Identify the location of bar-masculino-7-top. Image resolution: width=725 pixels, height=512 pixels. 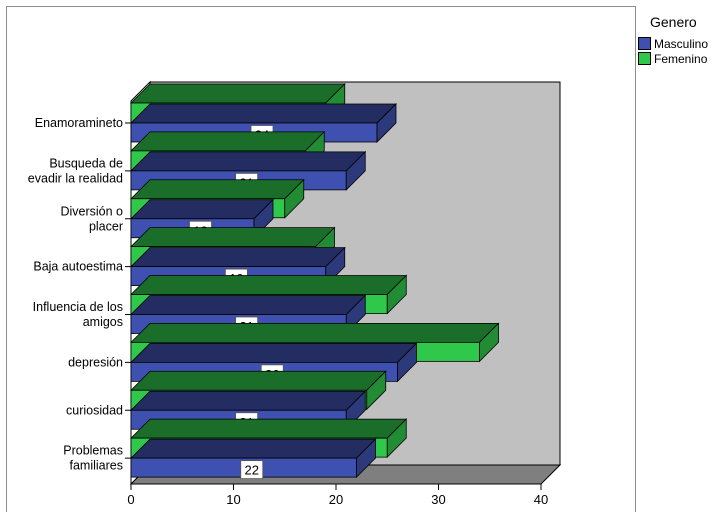
(253, 448).